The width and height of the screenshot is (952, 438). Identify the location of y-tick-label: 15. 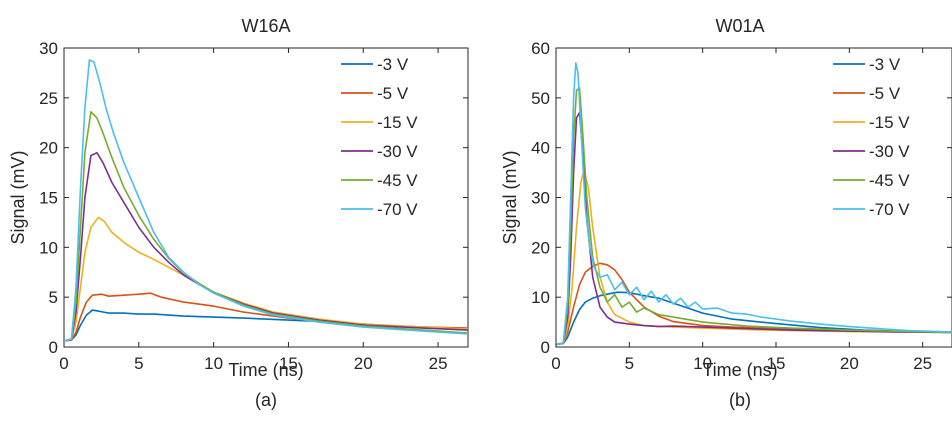
(48, 198).